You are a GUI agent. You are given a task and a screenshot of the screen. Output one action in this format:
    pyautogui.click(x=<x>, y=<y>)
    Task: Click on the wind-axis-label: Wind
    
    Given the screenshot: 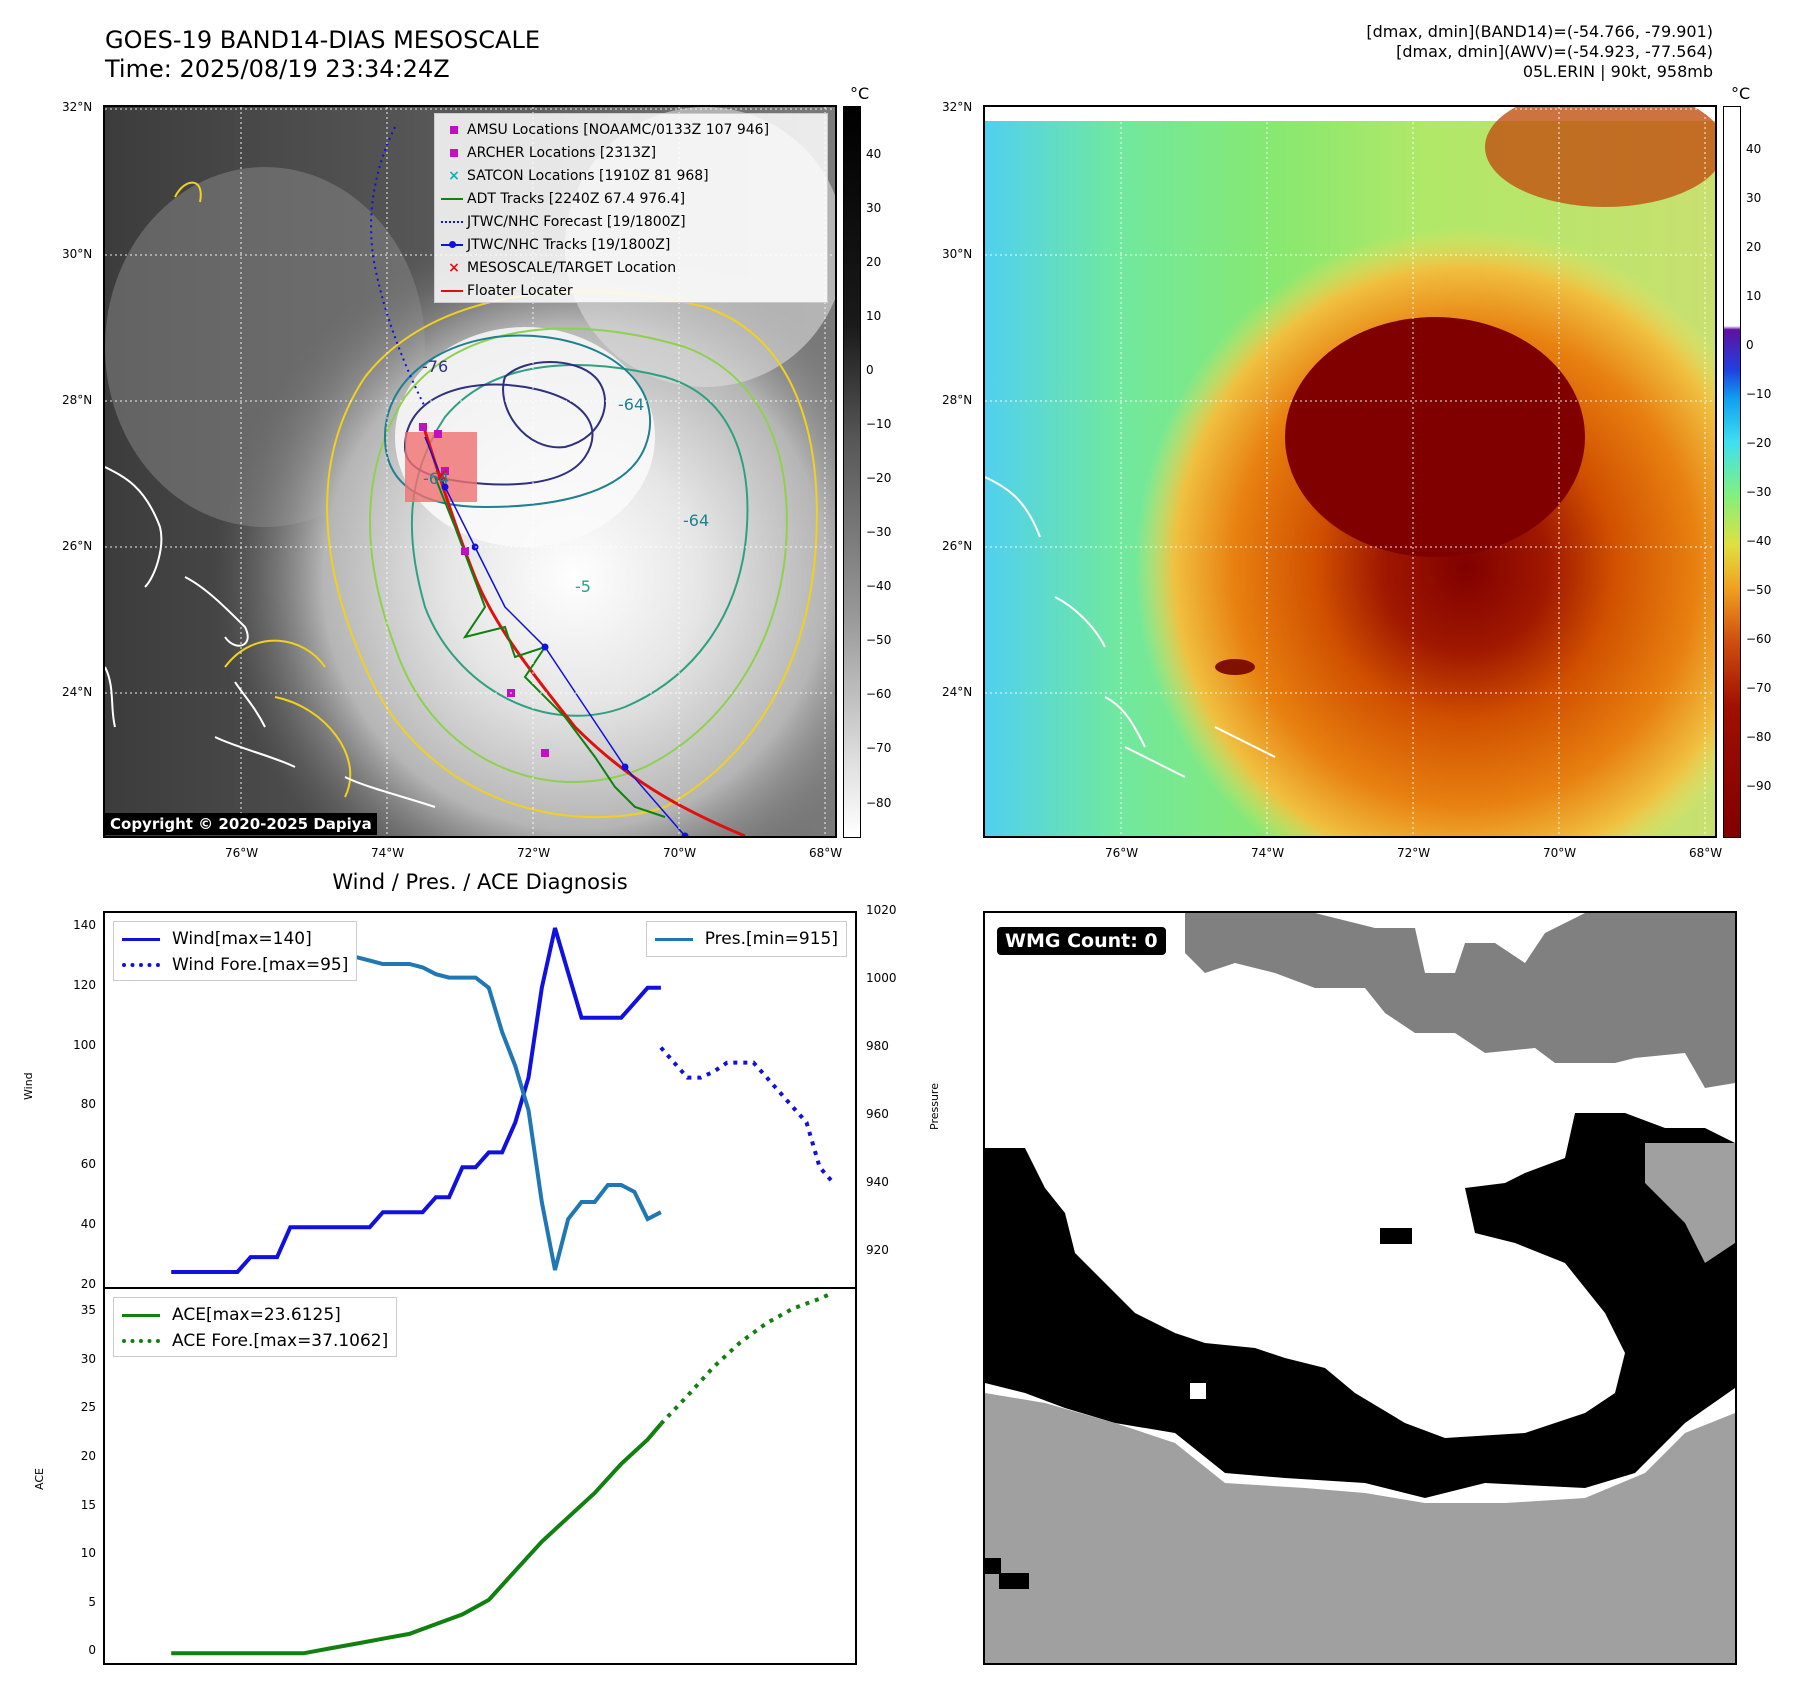 What is the action you would take?
    pyautogui.click(x=28, y=1086)
    